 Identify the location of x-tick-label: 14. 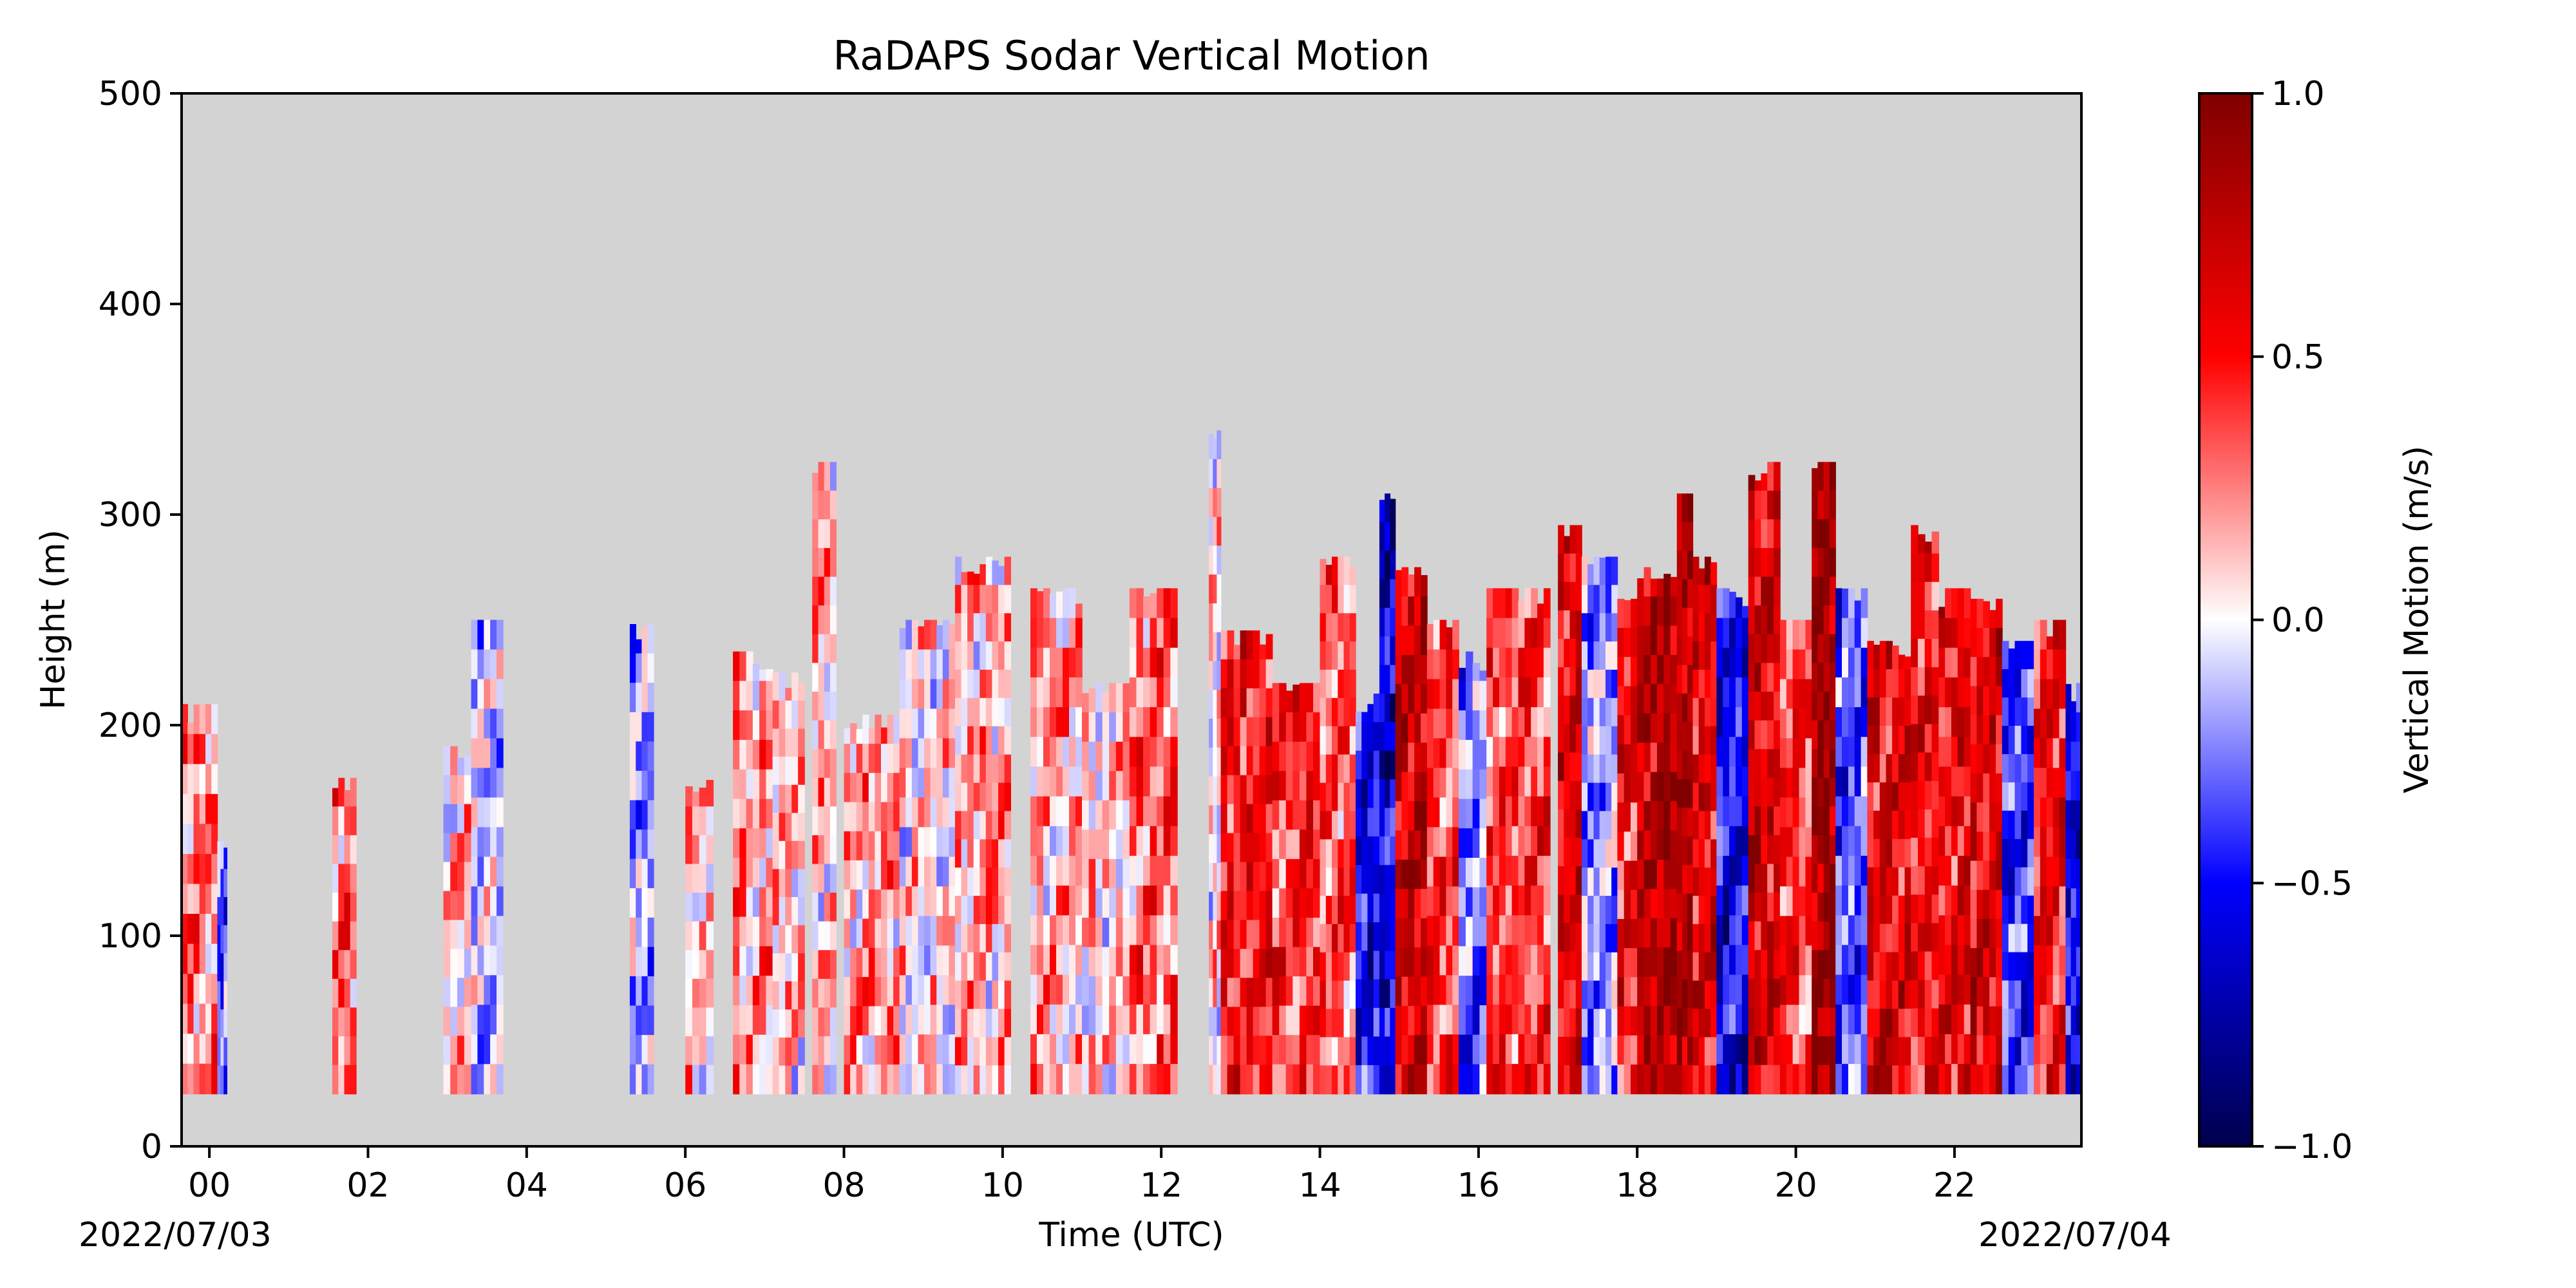
(1319, 1186).